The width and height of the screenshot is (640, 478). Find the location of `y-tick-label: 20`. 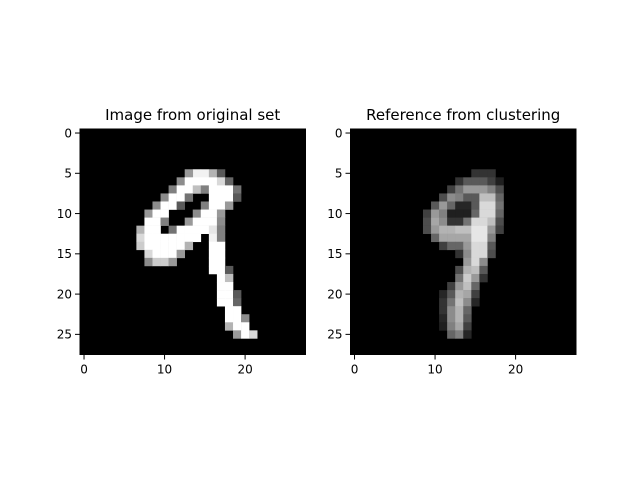

y-tick-label: 20 is located at coordinates (64, 294).